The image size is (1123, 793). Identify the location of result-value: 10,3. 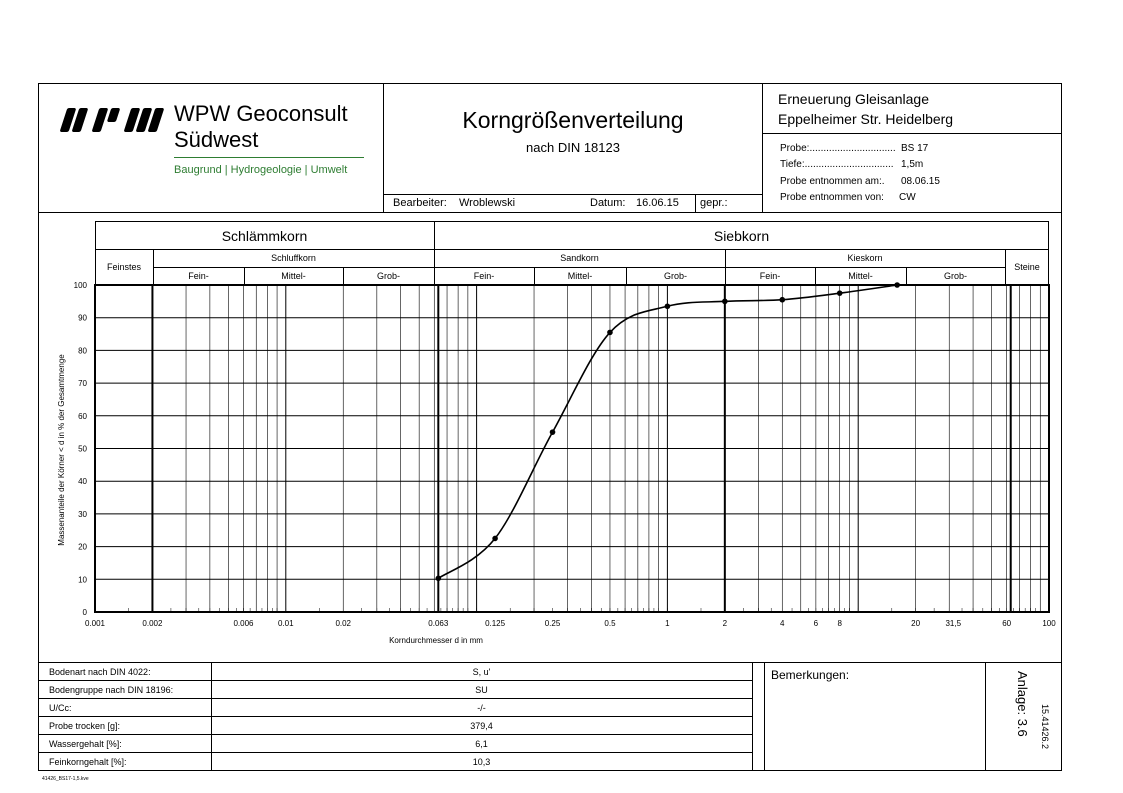
(481, 762).